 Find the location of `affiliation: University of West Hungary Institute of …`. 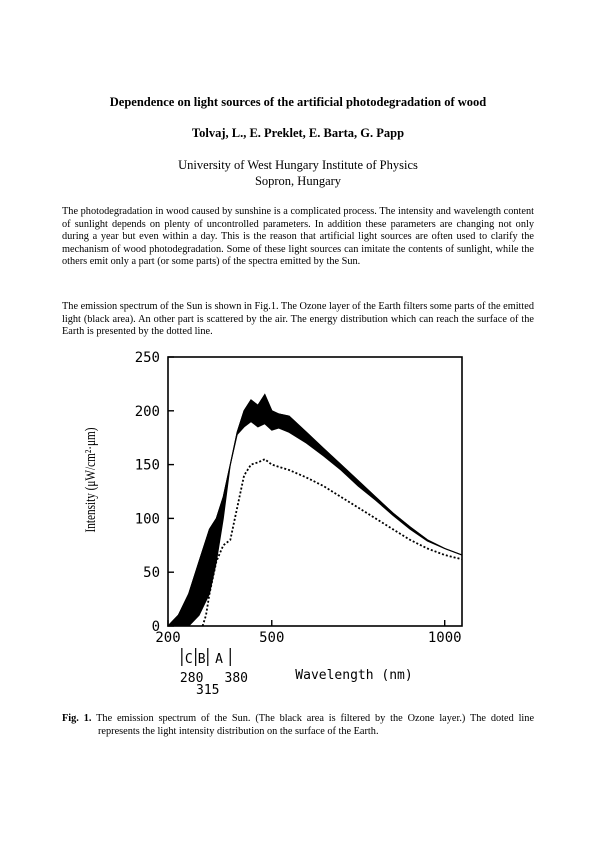

affiliation: University of West Hungary Institute of … is located at coordinates (298, 173).